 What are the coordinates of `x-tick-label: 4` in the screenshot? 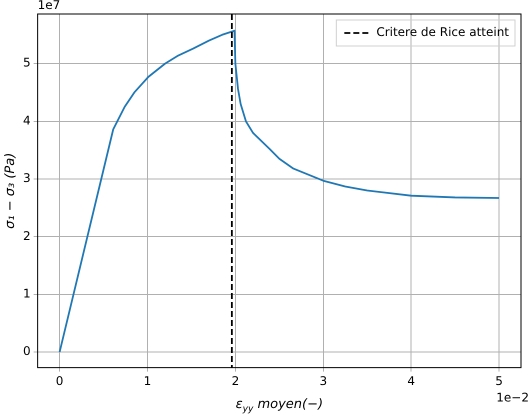 It's located at (411, 381).